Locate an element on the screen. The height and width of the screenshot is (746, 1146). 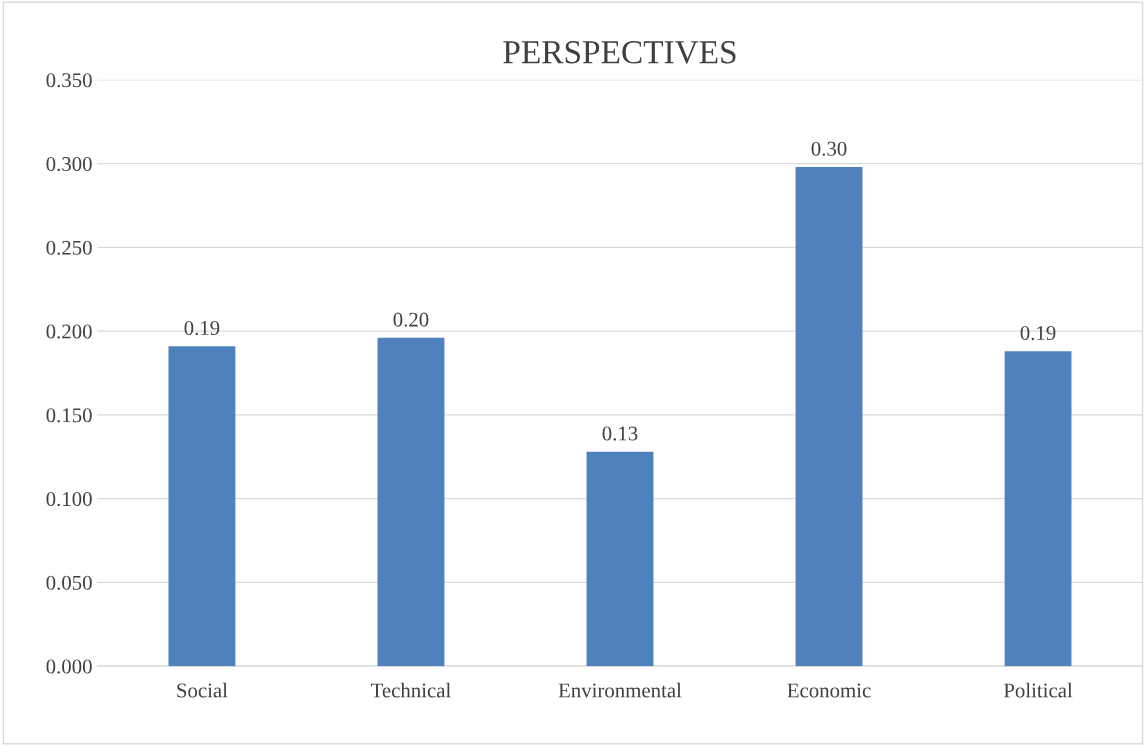
data-label: 0.20 is located at coordinates (411, 319).